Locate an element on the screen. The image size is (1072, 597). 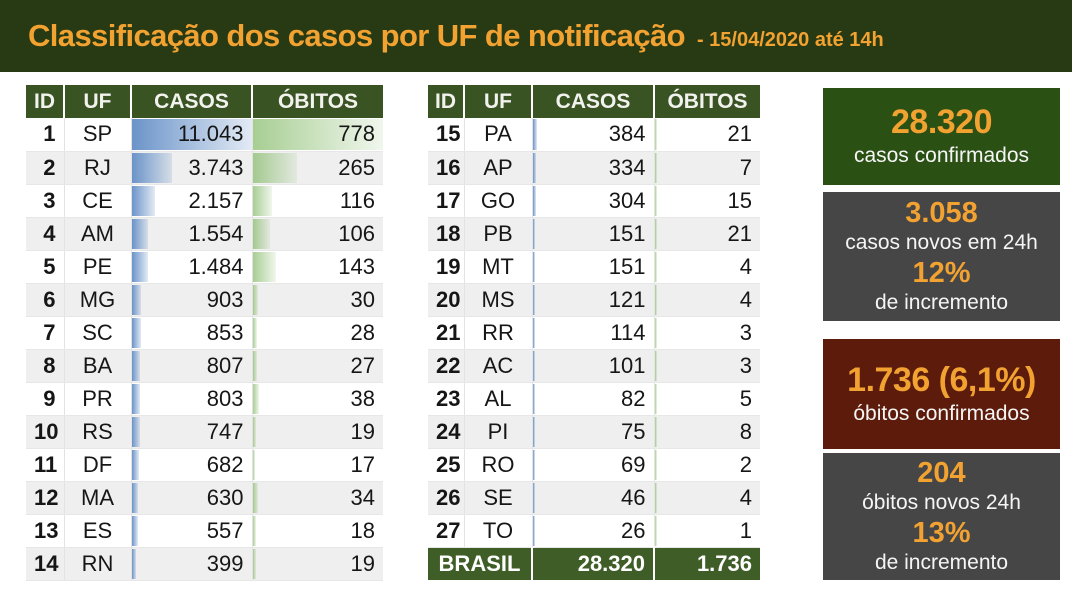
row-id: 23 is located at coordinates (446, 399).